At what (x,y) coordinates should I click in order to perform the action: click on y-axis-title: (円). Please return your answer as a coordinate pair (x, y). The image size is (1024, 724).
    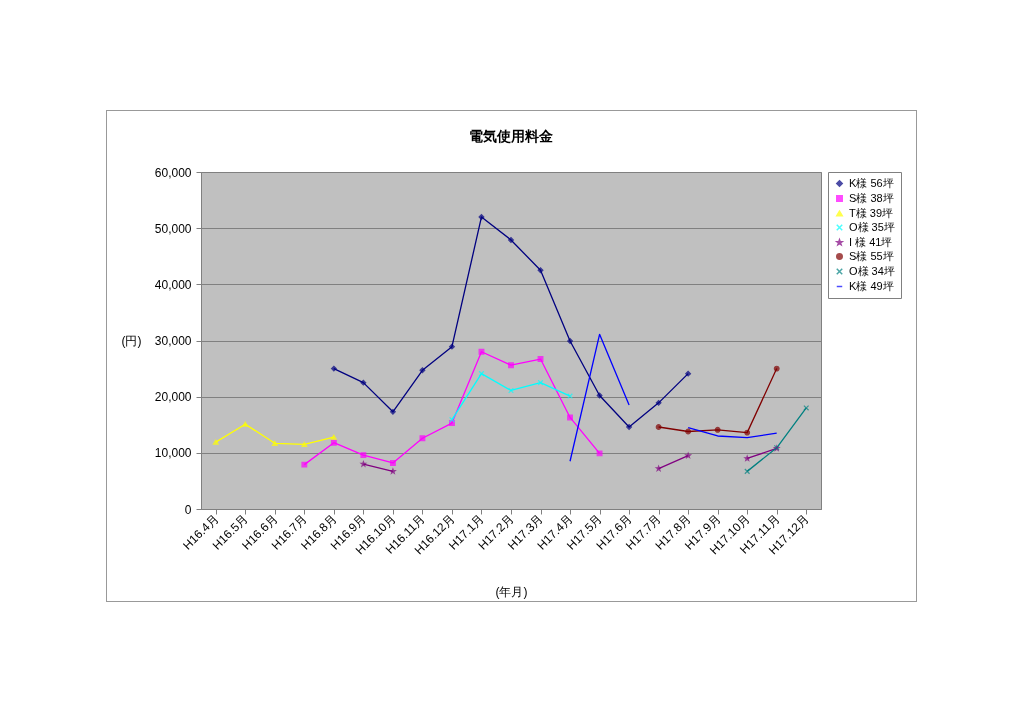
    Looking at the image, I should click on (131, 340).